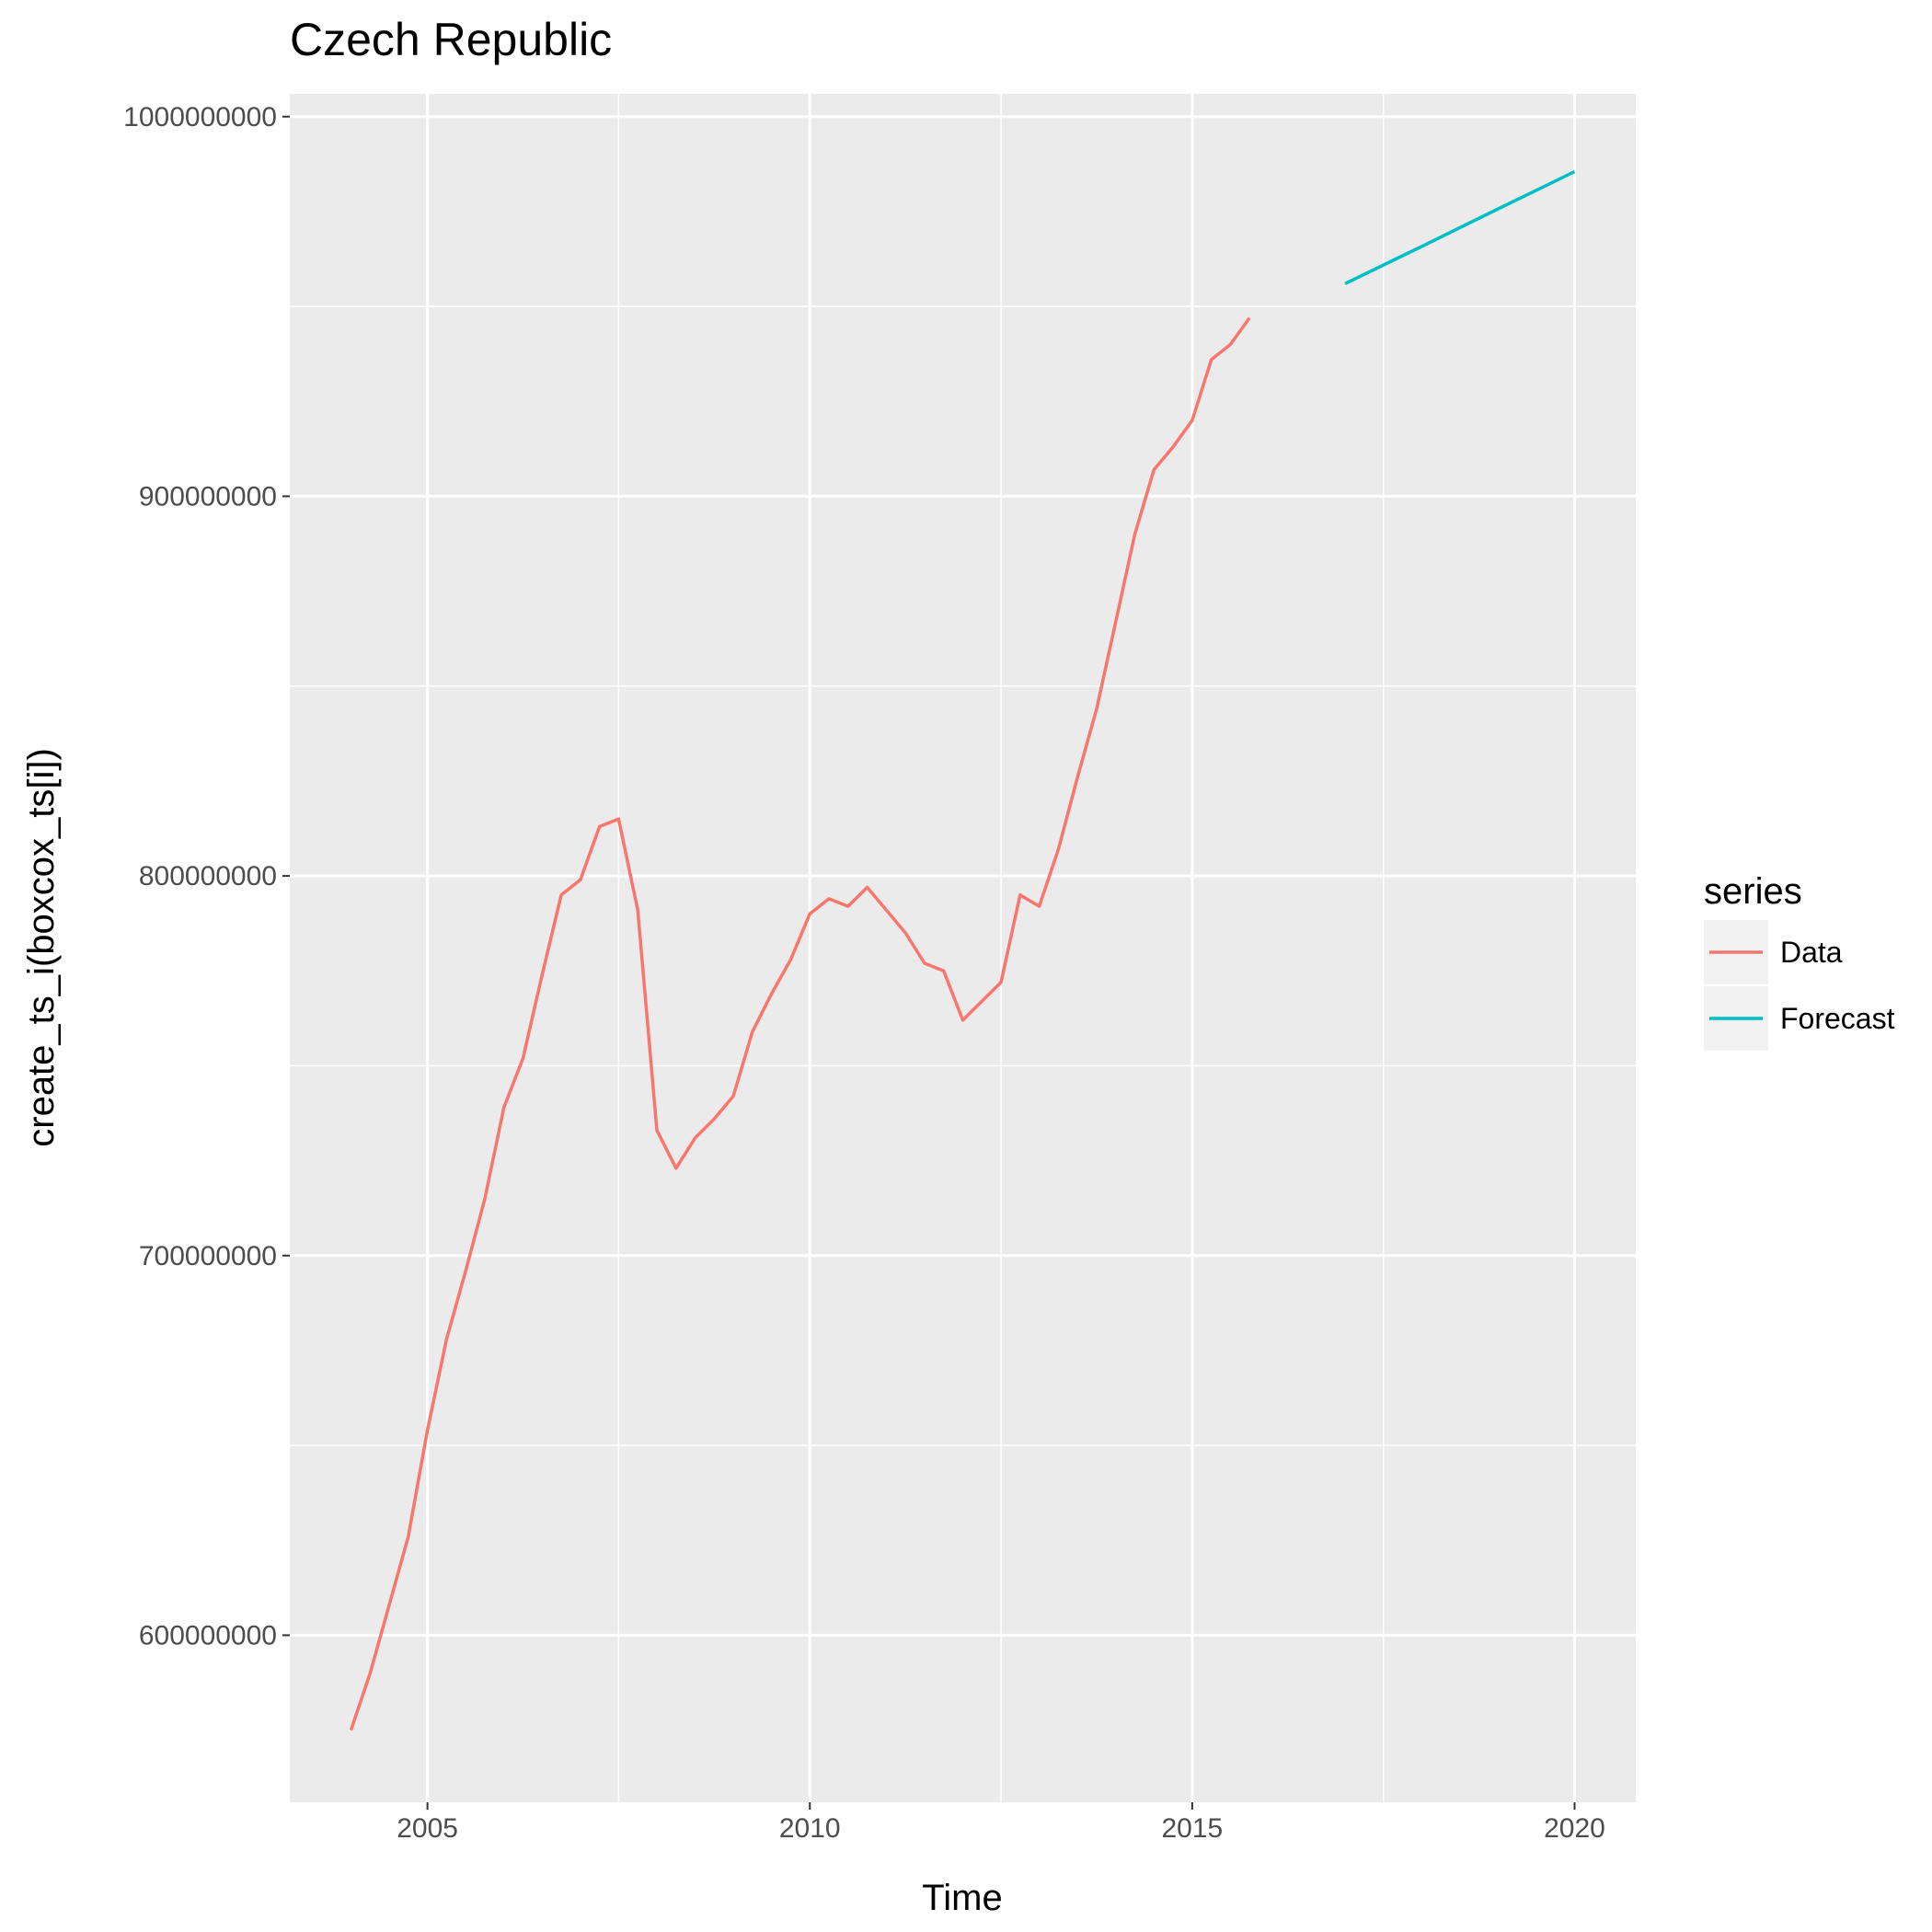  I want to click on legend: series Data Forecast, so click(1799, 961).